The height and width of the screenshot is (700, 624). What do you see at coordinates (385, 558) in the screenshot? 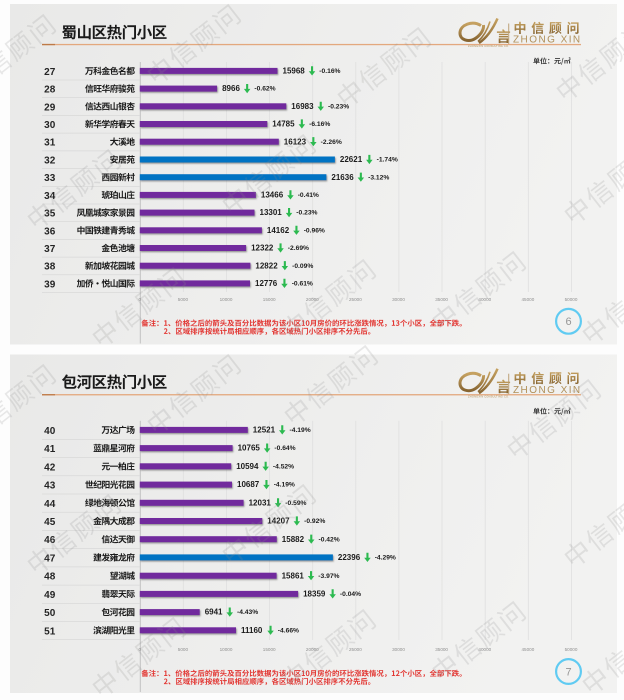
I see `svg-text: -4.29%` at bounding box center [385, 558].